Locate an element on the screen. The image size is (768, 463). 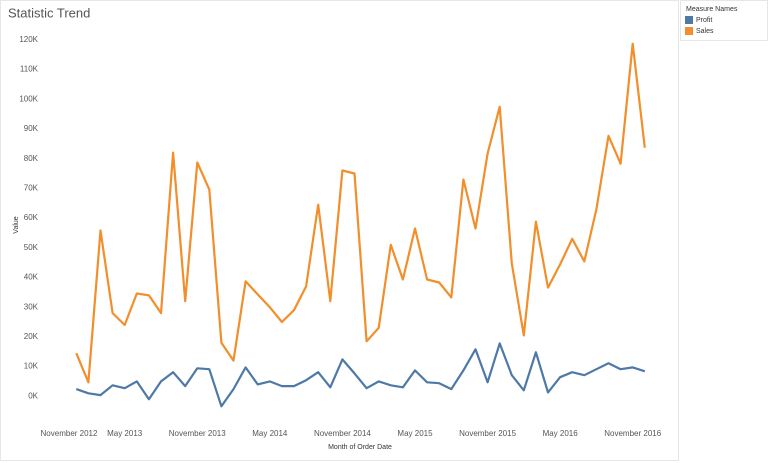
y-tick-label: 120K is located at coordinates (28, 39).